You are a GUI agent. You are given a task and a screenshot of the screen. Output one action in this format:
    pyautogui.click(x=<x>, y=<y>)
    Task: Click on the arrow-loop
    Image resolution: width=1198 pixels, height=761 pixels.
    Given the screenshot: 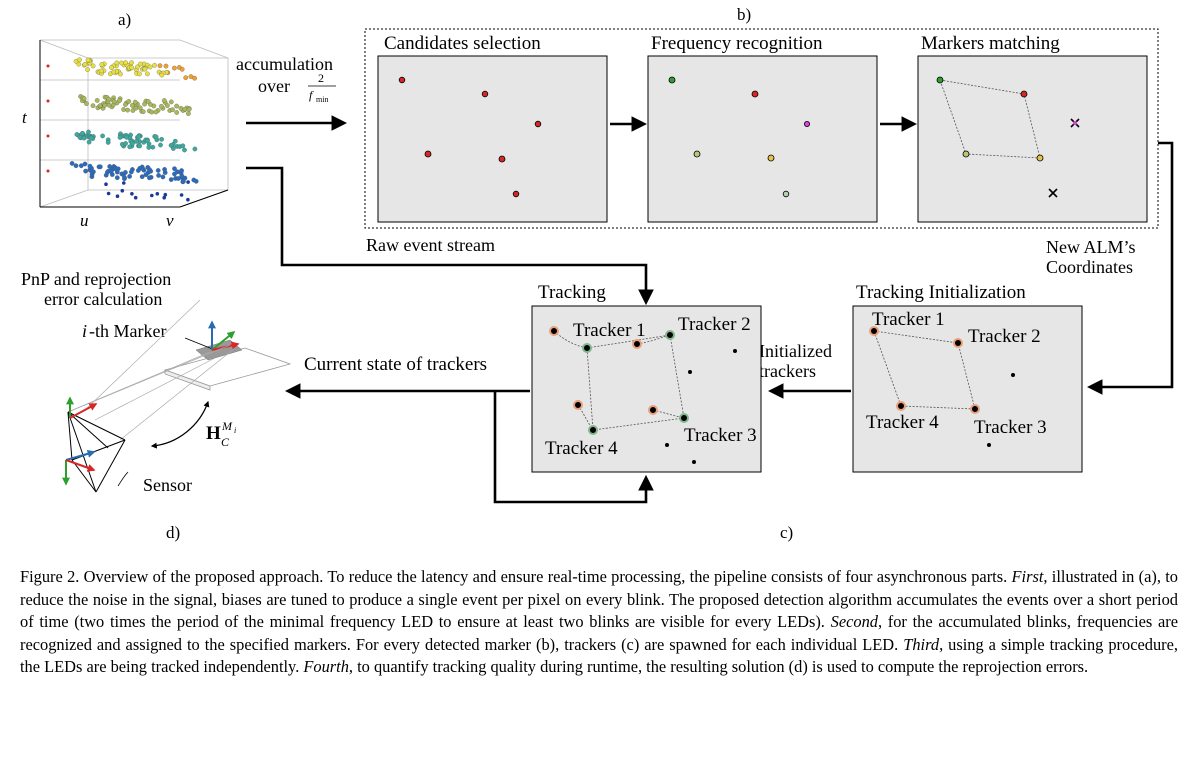 What is the action you would take?
    pyautogui.click(x=573, y=447)
    